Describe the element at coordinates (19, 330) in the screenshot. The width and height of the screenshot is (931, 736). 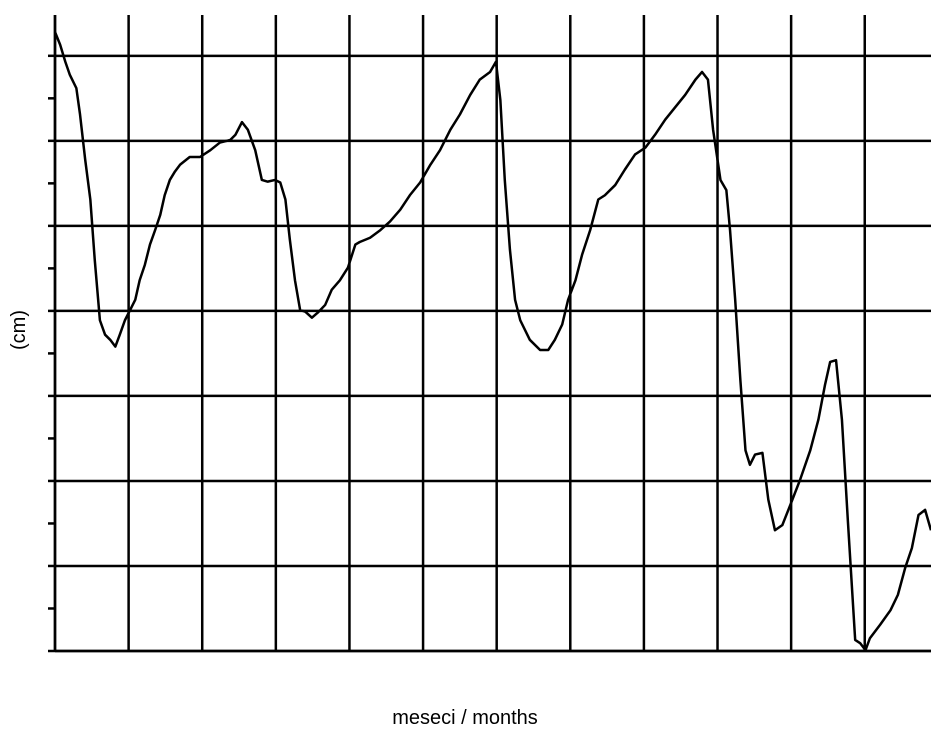
I see `y-axis-label: (cm)` at that location.